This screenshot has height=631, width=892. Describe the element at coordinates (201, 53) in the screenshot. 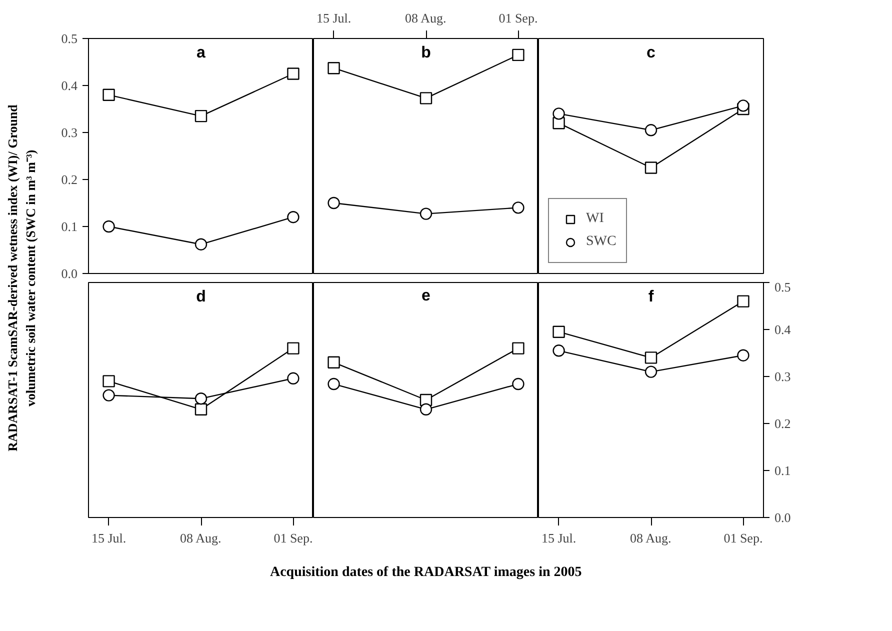

I see `chart-title: a` at that location.